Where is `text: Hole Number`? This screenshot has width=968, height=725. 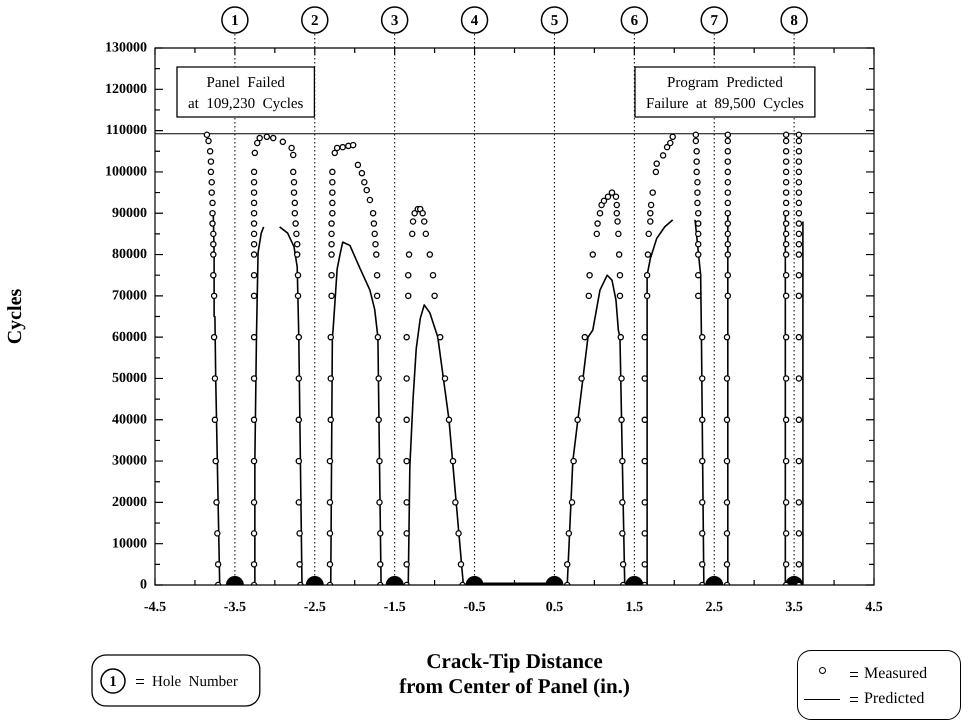 text: Hole Number is located at coordinates (195, 682).